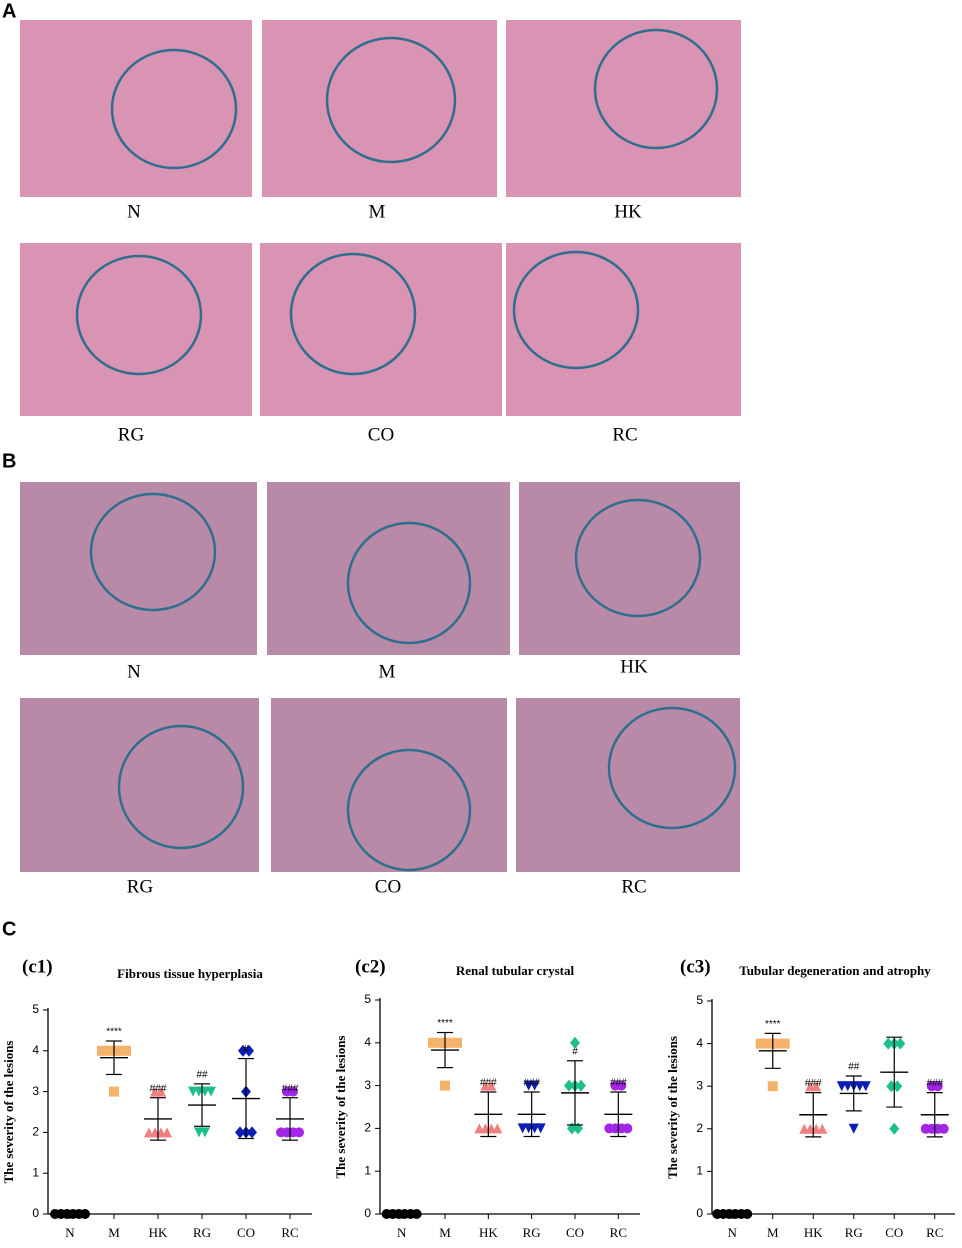 The height and width of the screenshot is (1248, 962). What do you see at coordinates (131, 434) in the screenshot?
I see `image-label: RG` at bounding box center [131, 434].